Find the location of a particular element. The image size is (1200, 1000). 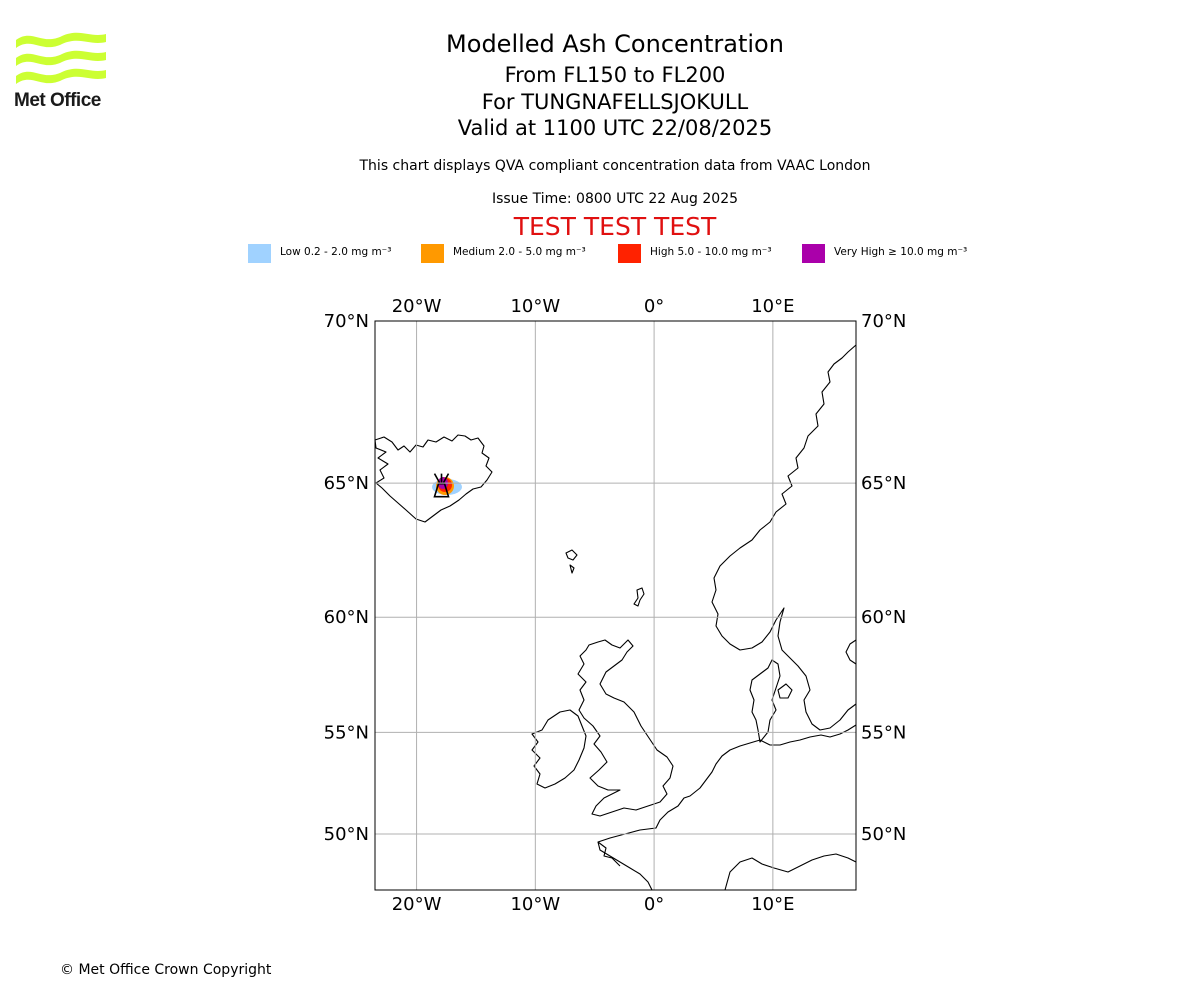

lon-tick-label-top: 20°W is located at coordinates (417, 306).